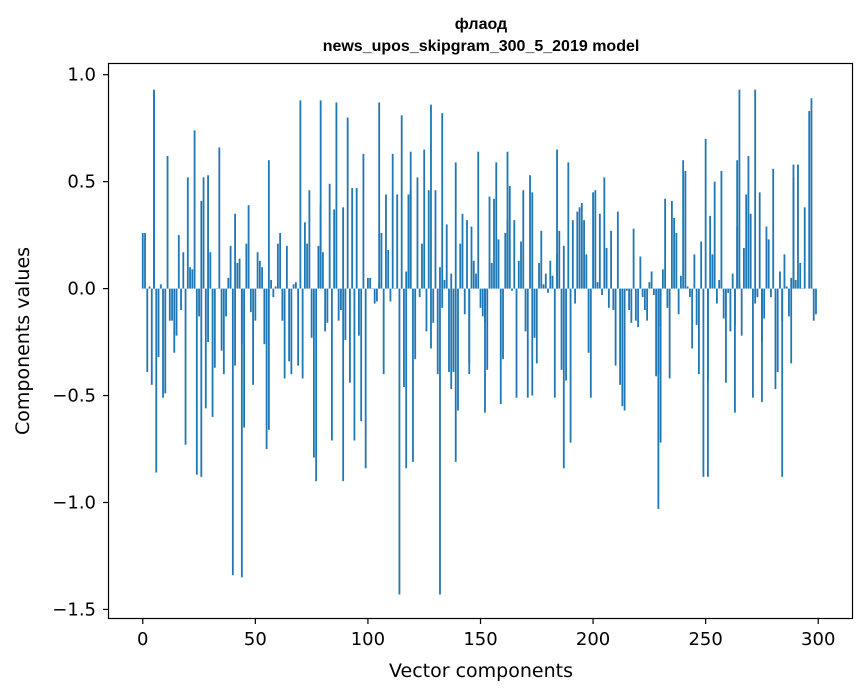 Image resolution: width=867 pixels, height=696 pixels. I want to click on y-axis-label: Components values, so click(23, 341).